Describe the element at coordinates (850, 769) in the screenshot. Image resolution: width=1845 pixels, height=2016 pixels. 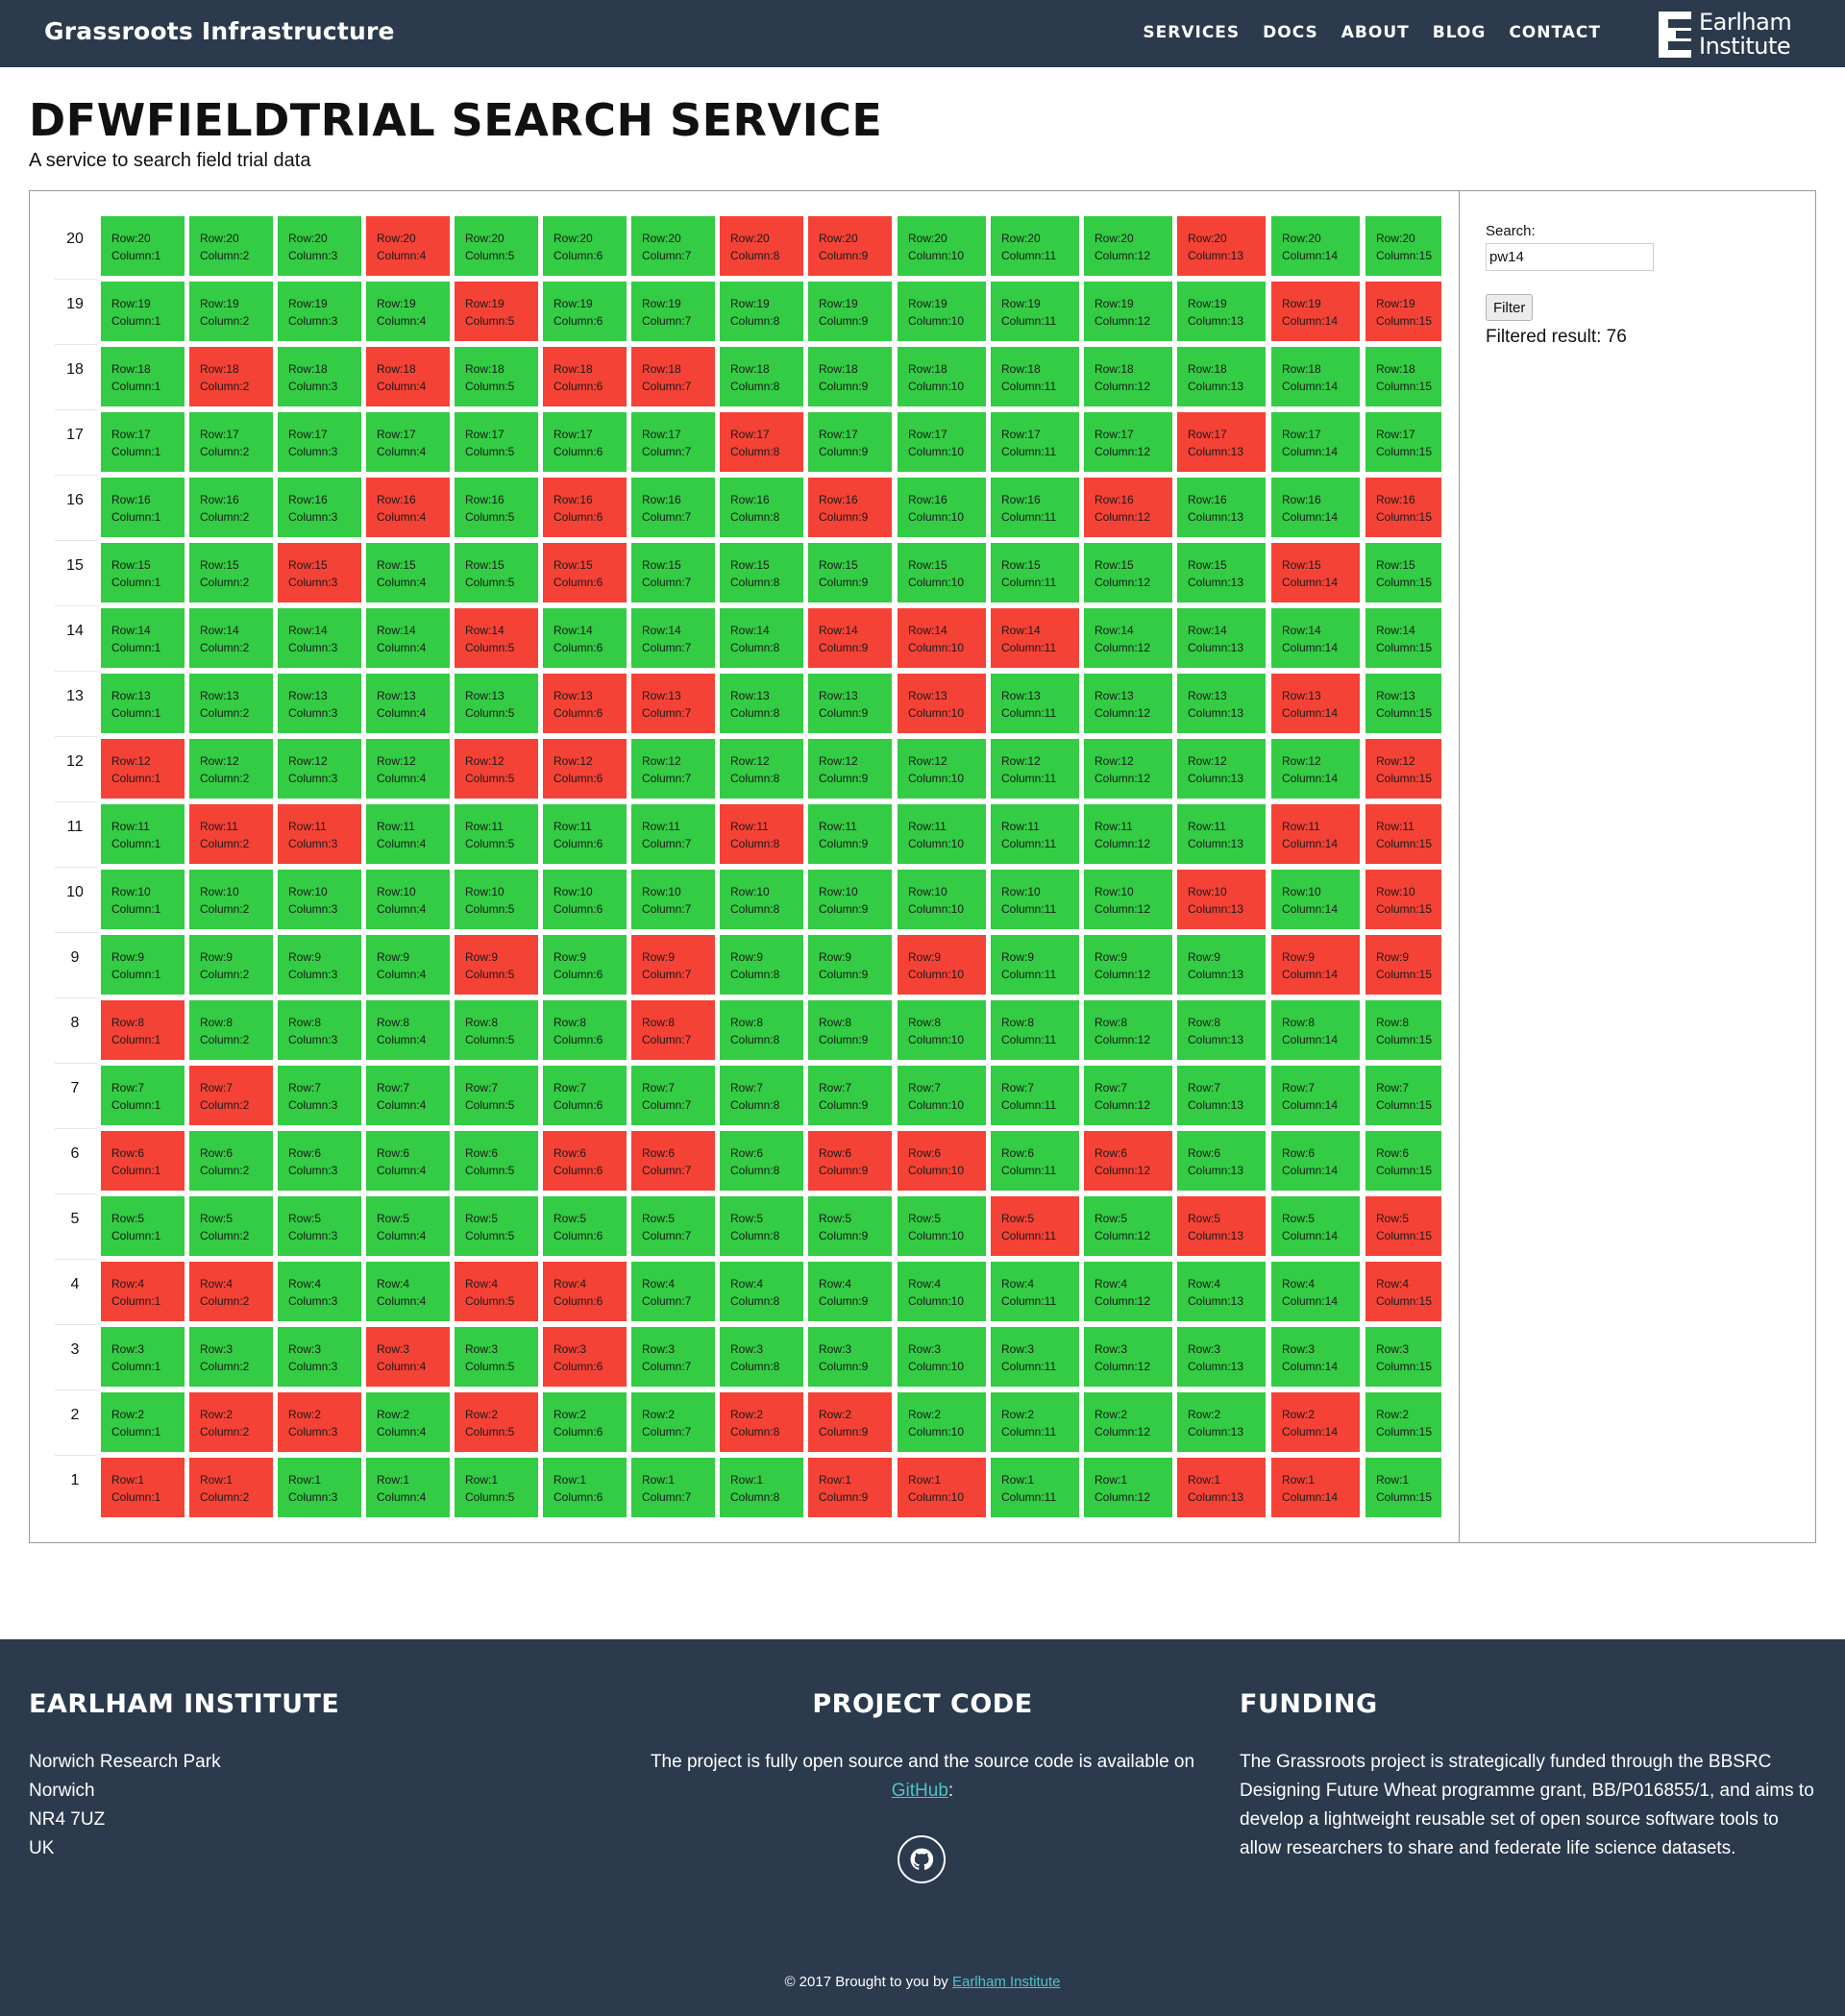
I see `plot-cell-r12-c9: Row:12 Column:9` at that location.